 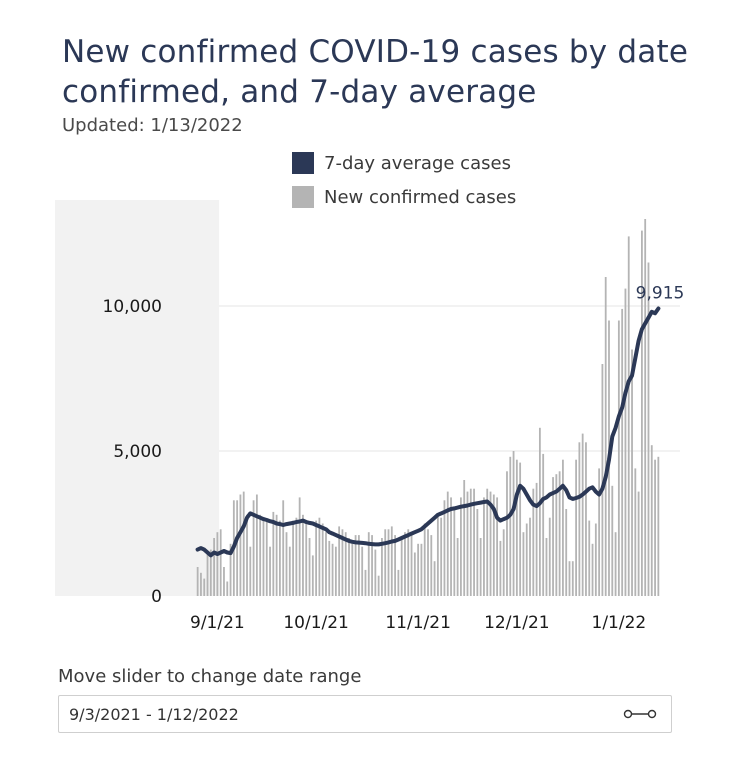 What do you see at coordinates (404, 197) in the screenshot?
I see `legend-item-new-cases: New confirmed cases` at bounding box center [404, 197].